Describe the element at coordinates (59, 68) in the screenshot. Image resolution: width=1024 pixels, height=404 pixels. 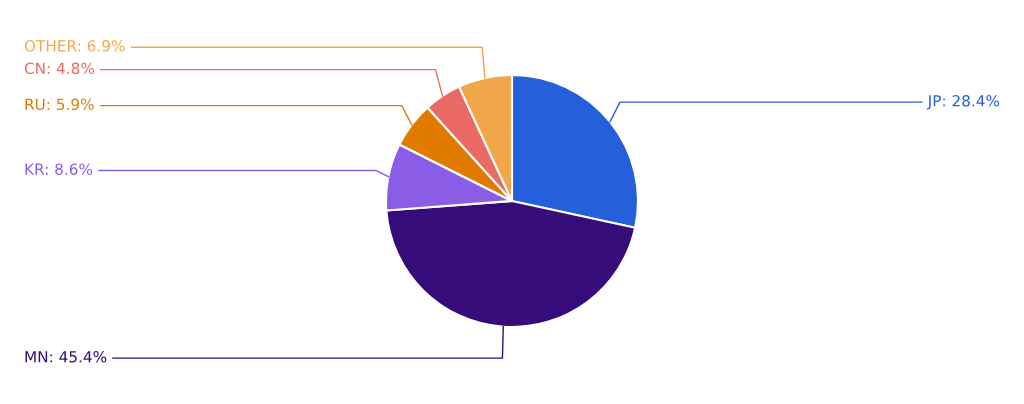
I see `slice-label: CN: 4.8%` at that location.